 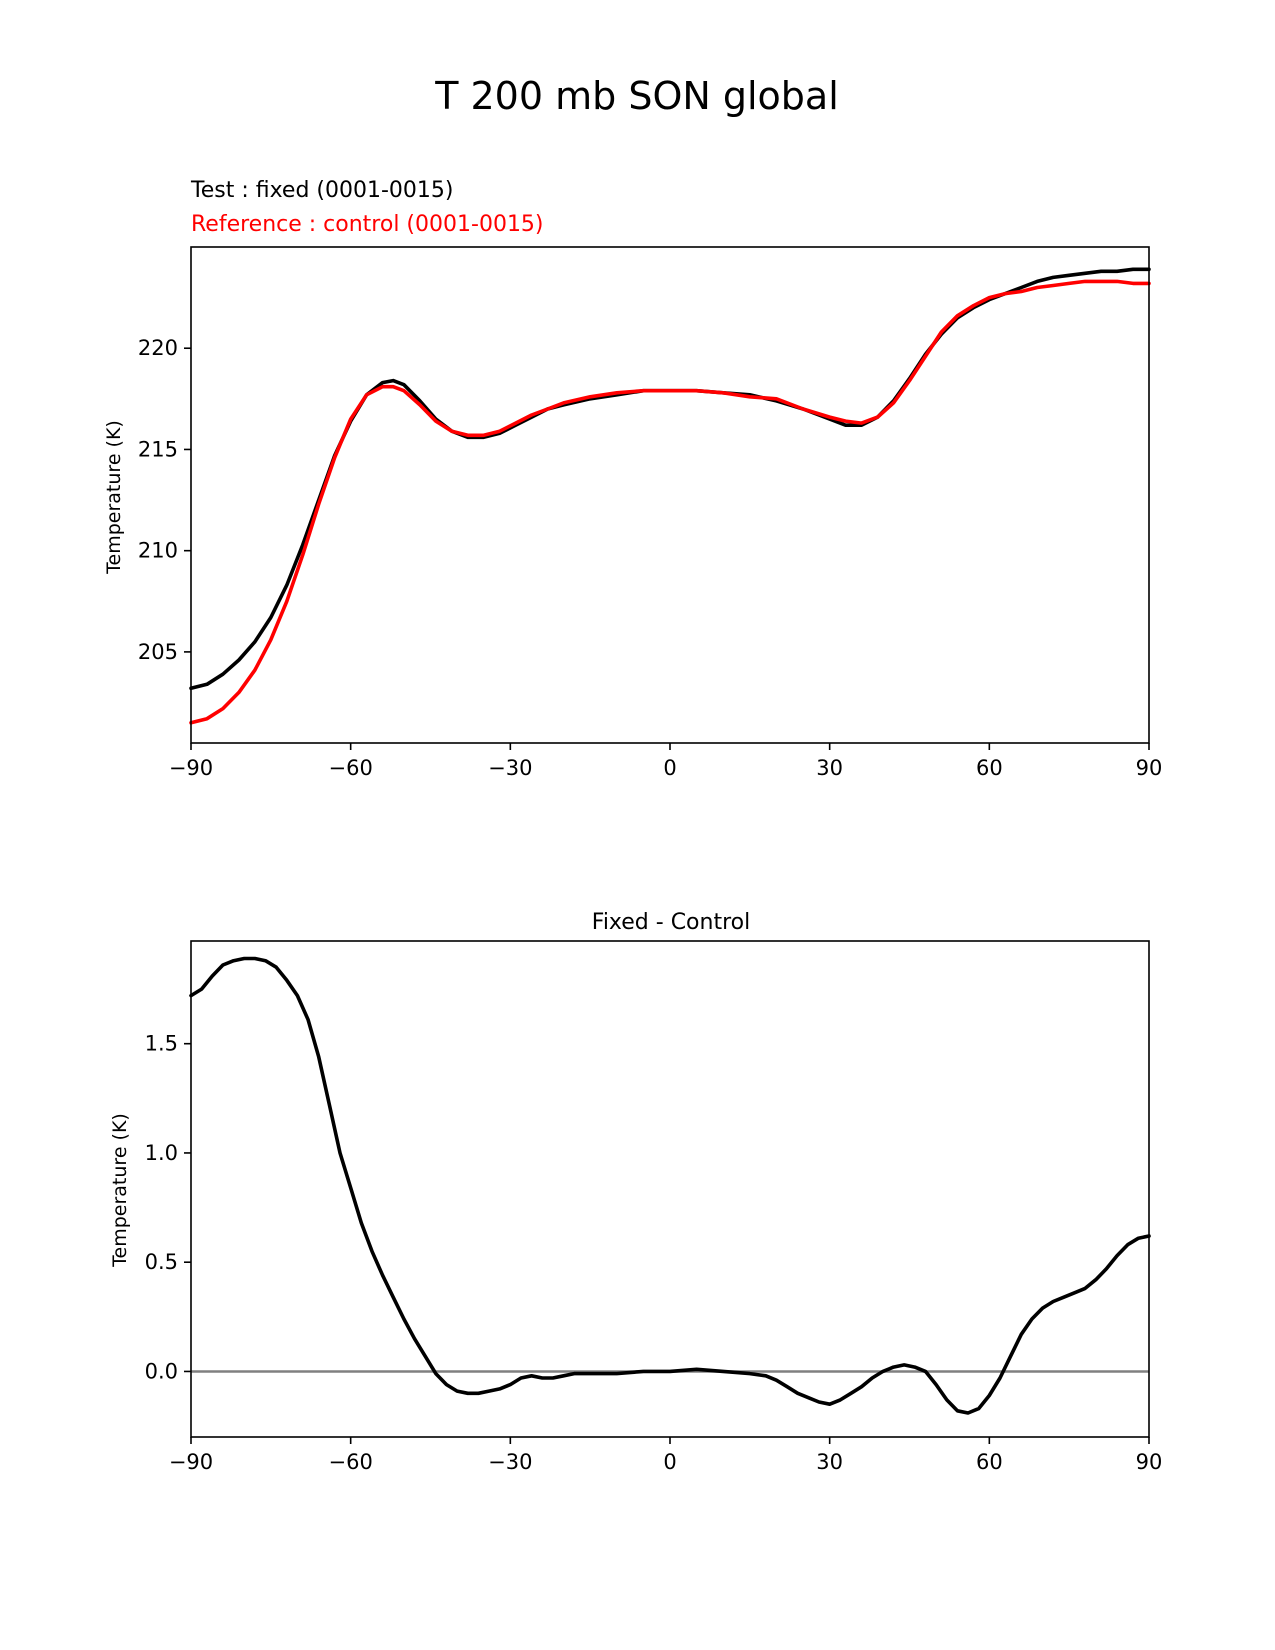 What do you see at coordinates (191, 768) in the screenshot?
I see `top-x-tick-label: −90` at bounding box center [191, 768].